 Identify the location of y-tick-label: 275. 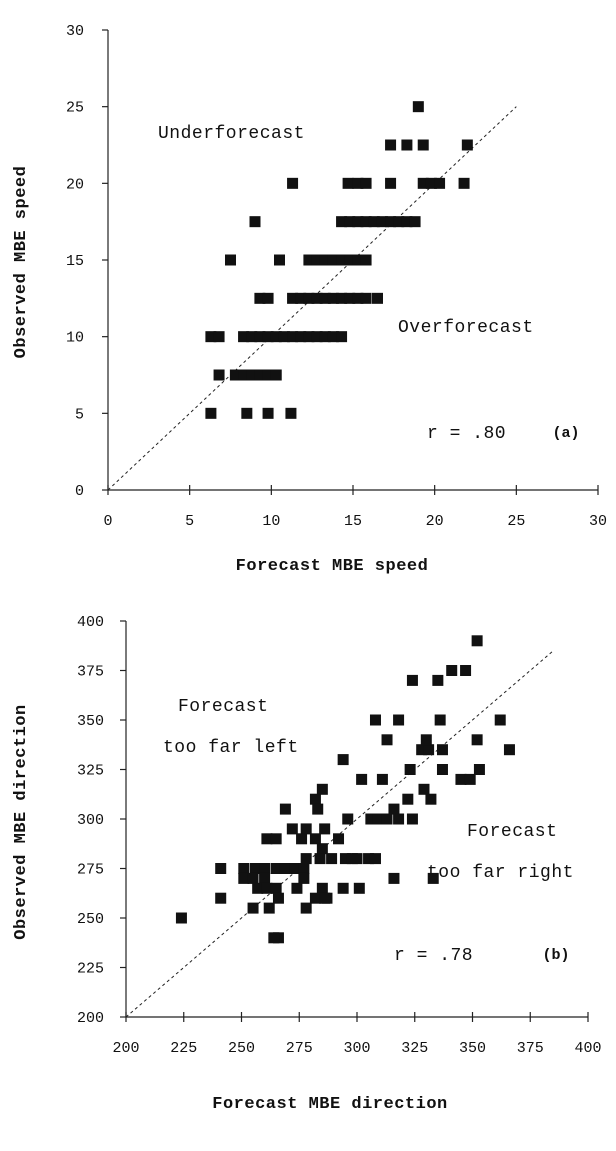
(90, 870).